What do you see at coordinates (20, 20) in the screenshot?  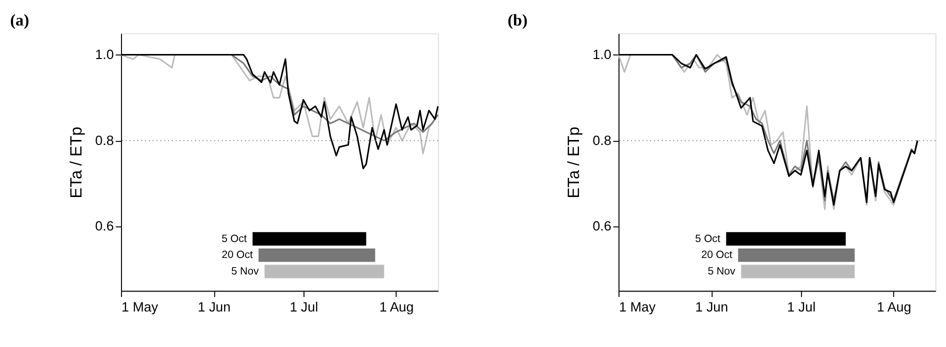 I see `chart-title: (a)` at bounding box center [20, 20].